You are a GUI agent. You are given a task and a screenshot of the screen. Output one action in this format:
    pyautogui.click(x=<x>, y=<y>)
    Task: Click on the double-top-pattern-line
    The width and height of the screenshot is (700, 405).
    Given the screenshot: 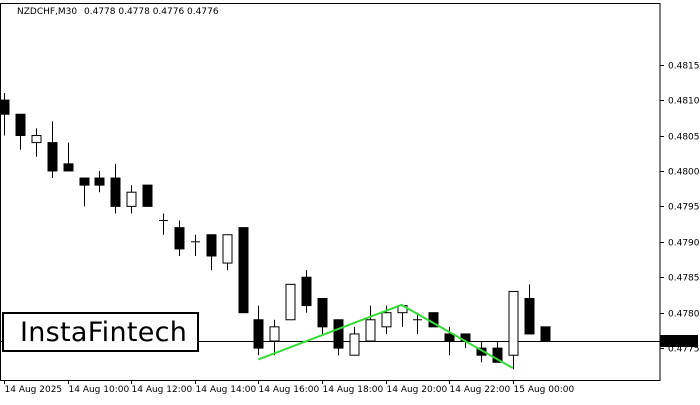 What is the action you would take?
    pyautogui.click(x=386, y=336)
    